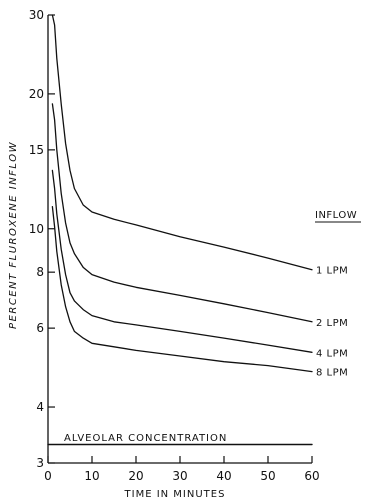 This screenshot has height=501, width=365. I want to click on x-tick-label: 60, so click(311, 476).